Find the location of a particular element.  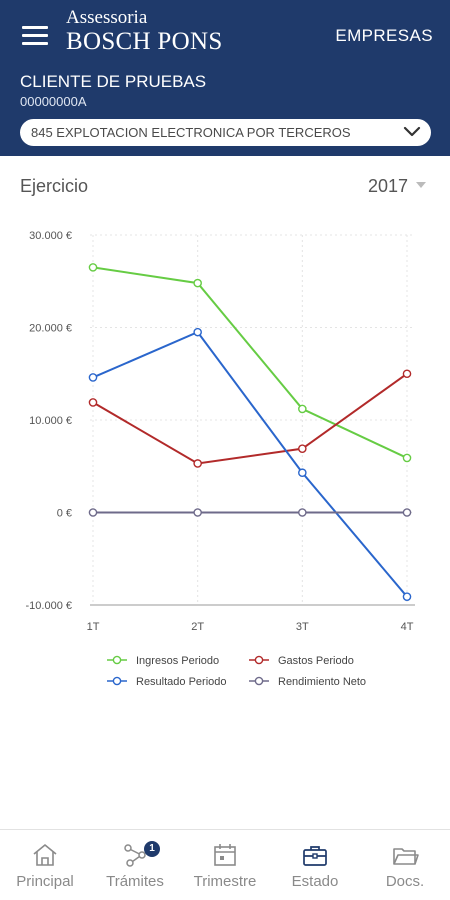

logo-line-1: Assessoria is located at coordinates (107, 17).